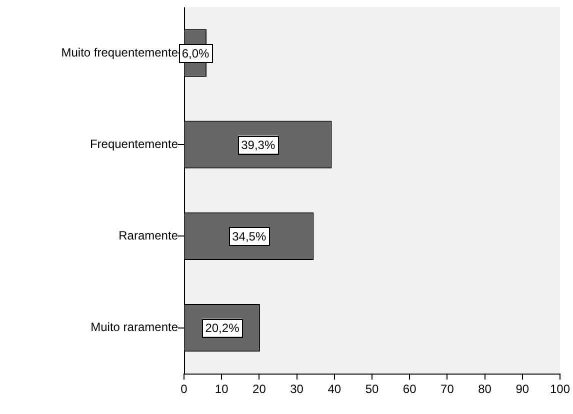  I want to click on x-tick-label: 50, so click(372, 389).